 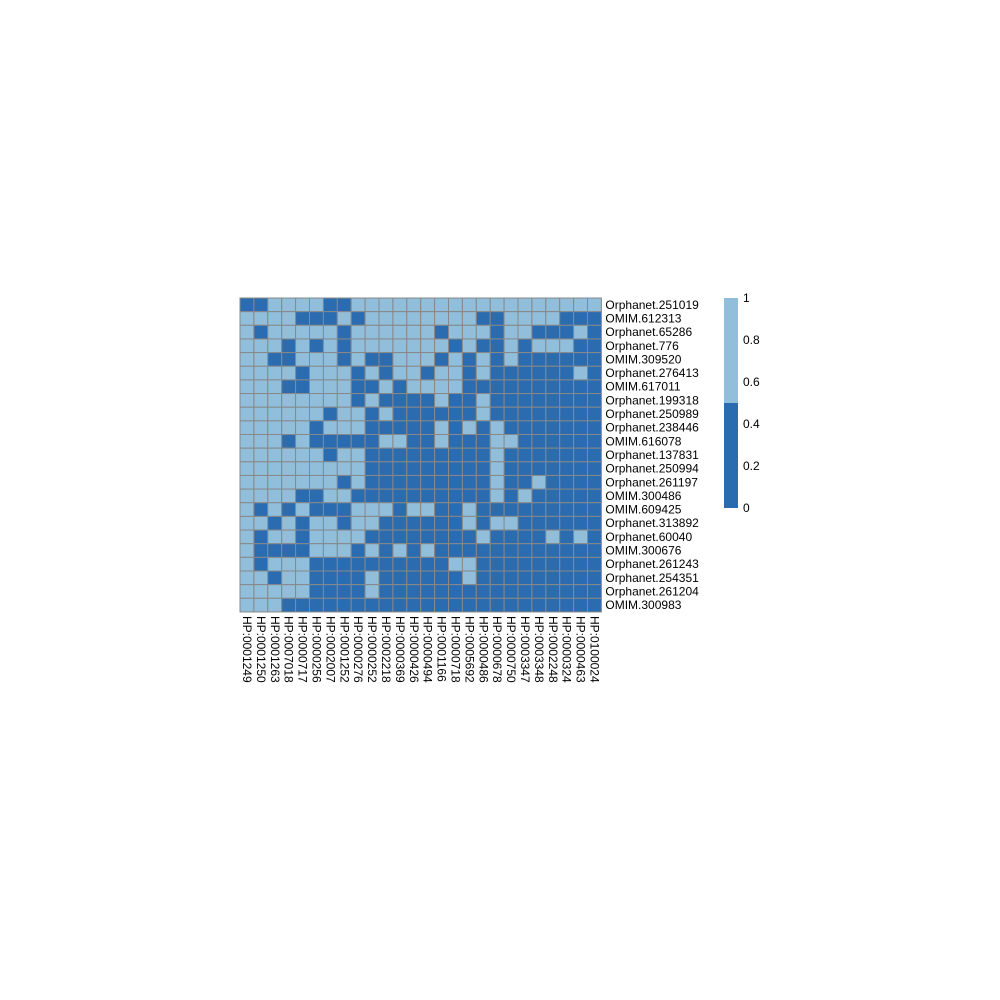 What do you see at coordinates (414, 649) in the screenshot?
I see `column-label: HP:0000426` at bounding box center [414, 649].